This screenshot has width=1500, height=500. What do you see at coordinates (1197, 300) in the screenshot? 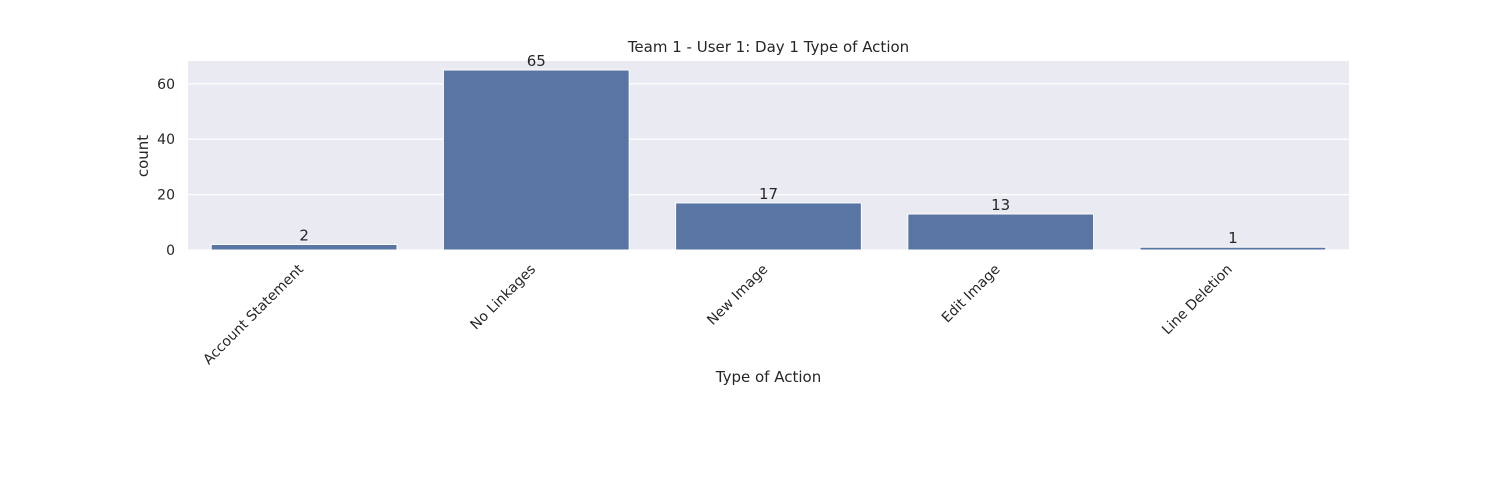
I see `x-tick-label-line-deletion: Line Deletion` at bounding box center [1197, 300].